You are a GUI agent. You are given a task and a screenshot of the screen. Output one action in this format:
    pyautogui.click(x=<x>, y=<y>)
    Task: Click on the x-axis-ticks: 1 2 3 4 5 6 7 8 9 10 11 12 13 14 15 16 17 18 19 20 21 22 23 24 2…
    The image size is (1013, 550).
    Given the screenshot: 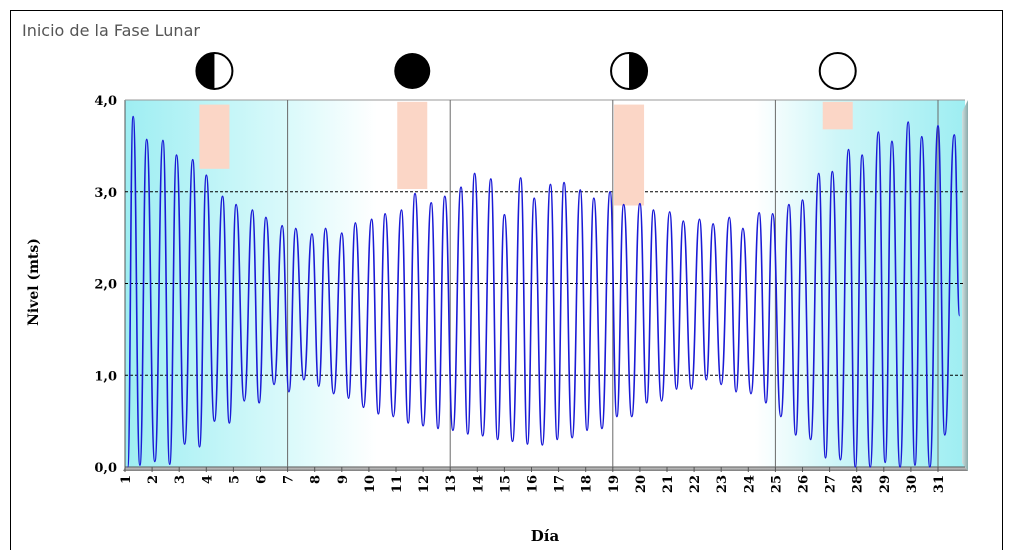 What is the action you would take?
    pyautogui.click(x=533, y=480)
    